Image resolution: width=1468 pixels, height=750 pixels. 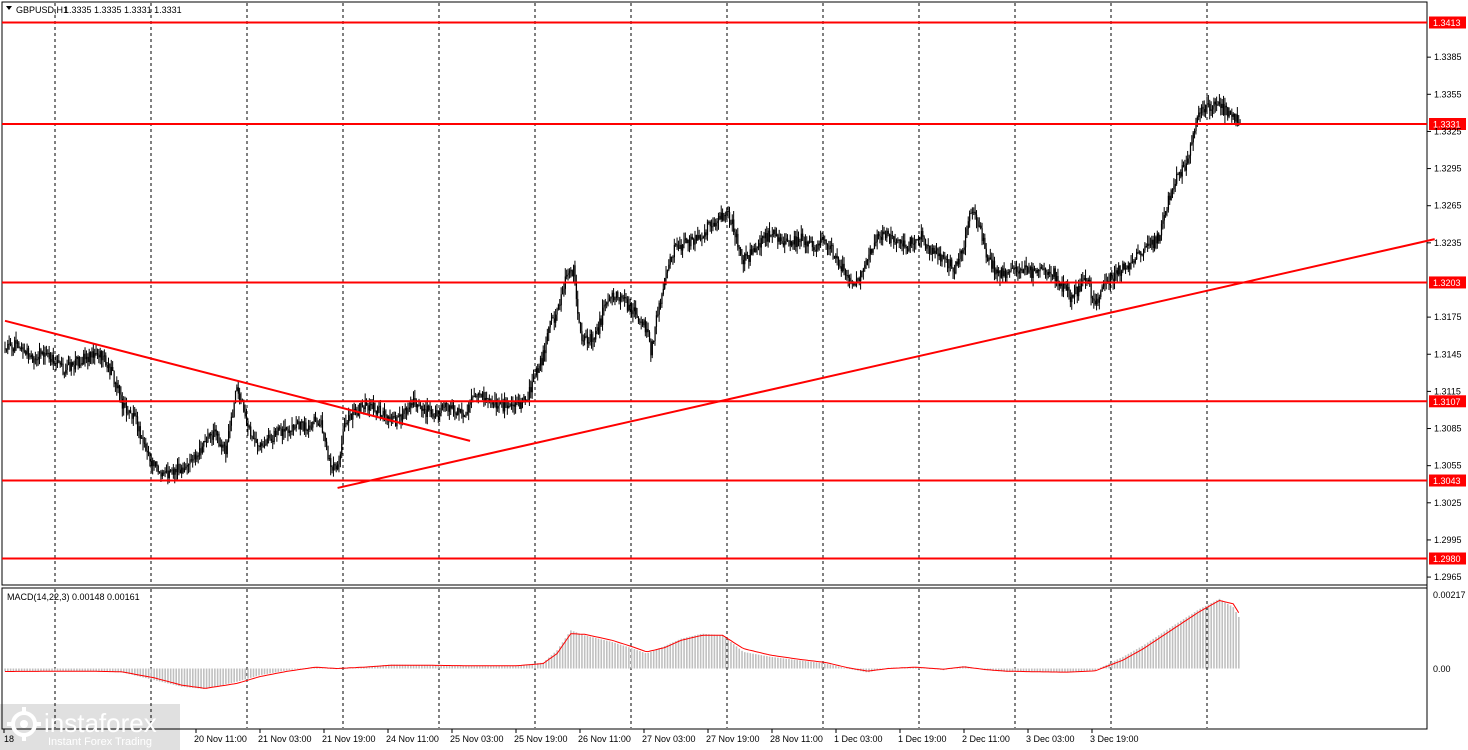 I want to click on macd-layer, so click(x=622, y=643).